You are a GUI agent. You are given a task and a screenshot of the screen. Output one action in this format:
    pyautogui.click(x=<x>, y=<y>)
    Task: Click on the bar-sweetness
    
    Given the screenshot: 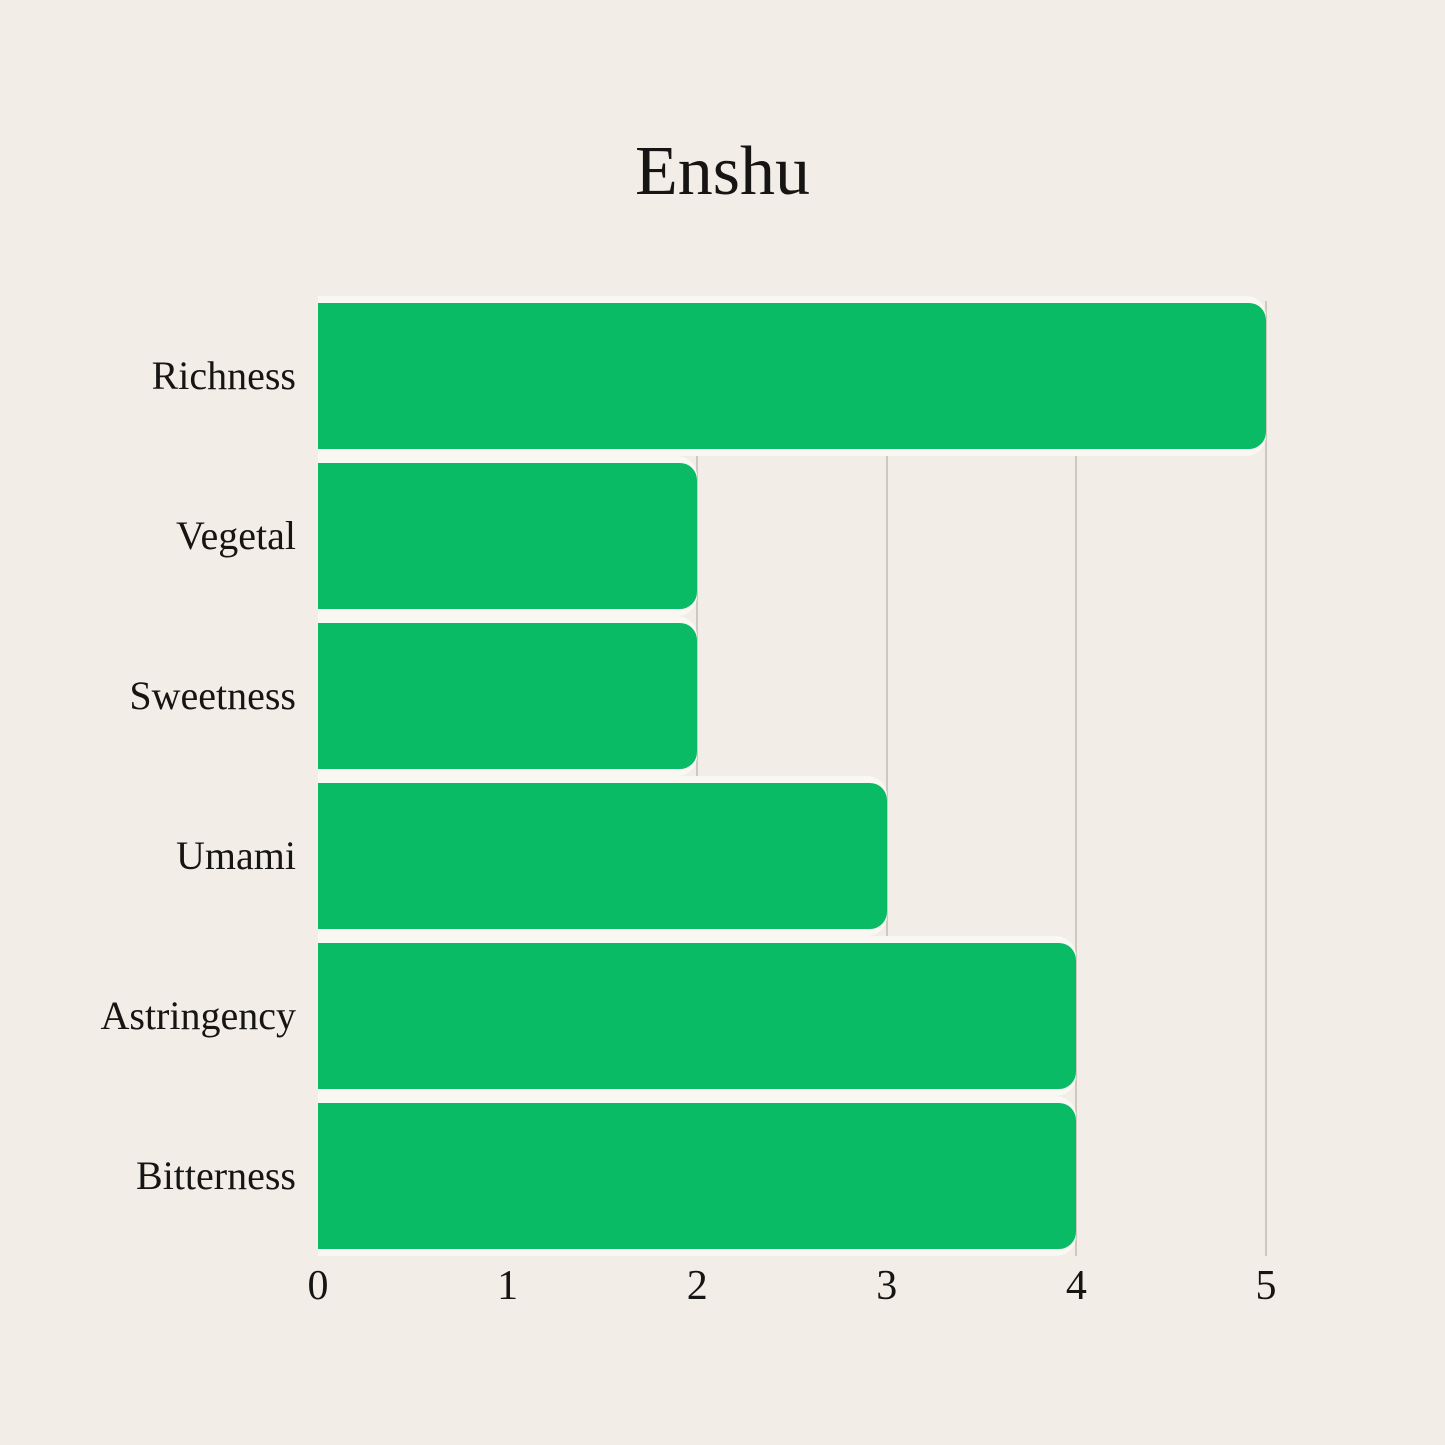 What is the action you would take?
    pyautogui.click(x=508, y=696)
    